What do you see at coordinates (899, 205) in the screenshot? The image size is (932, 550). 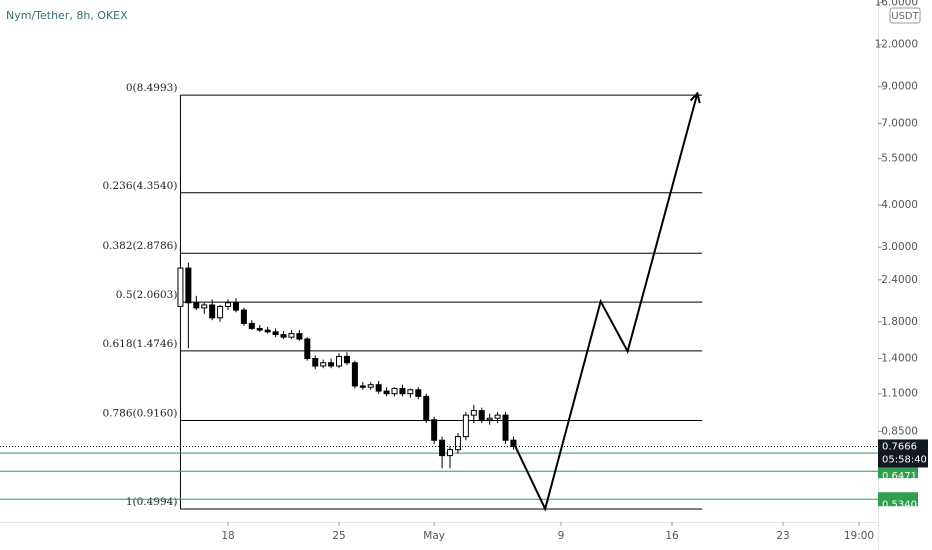 I see `y-tick-label: 4.0000` at bounding box center [899, 205].